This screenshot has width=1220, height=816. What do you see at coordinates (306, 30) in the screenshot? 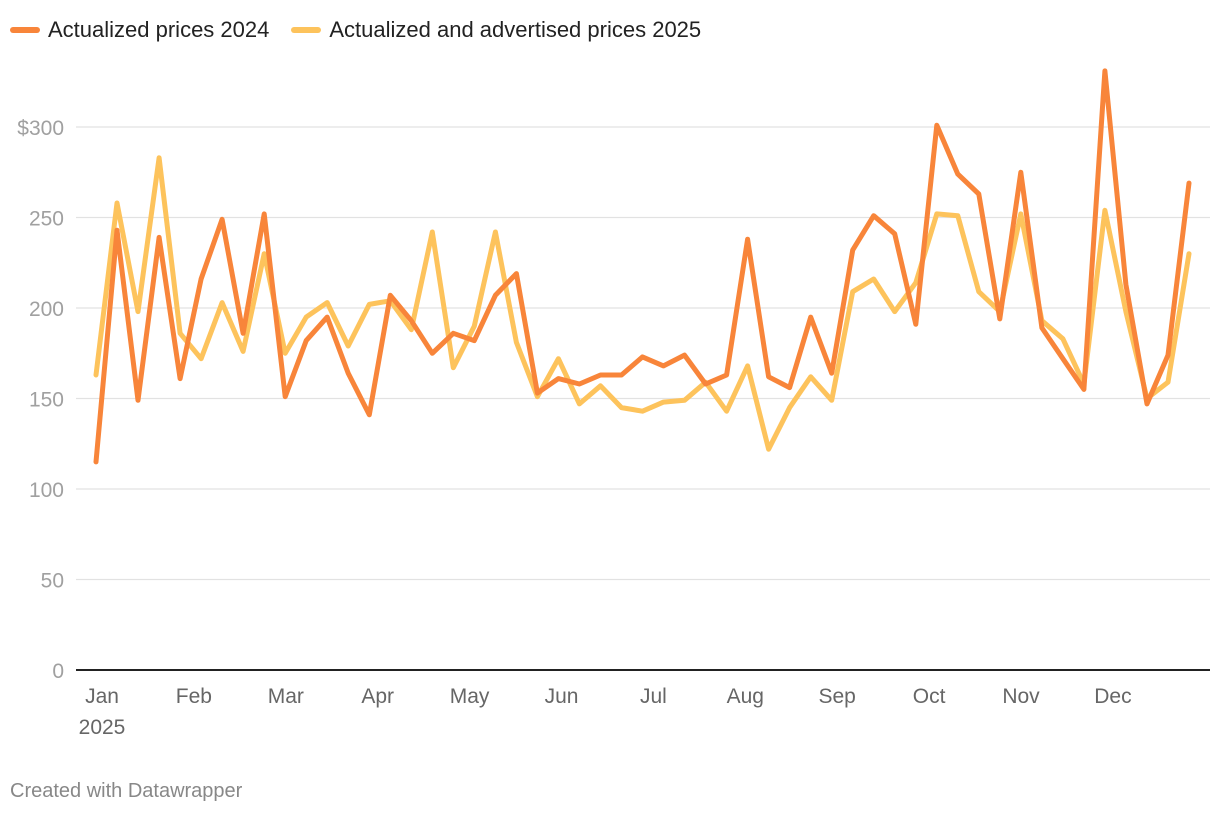
I see `legend-swatch-2025` at bounding box center [306, 30].